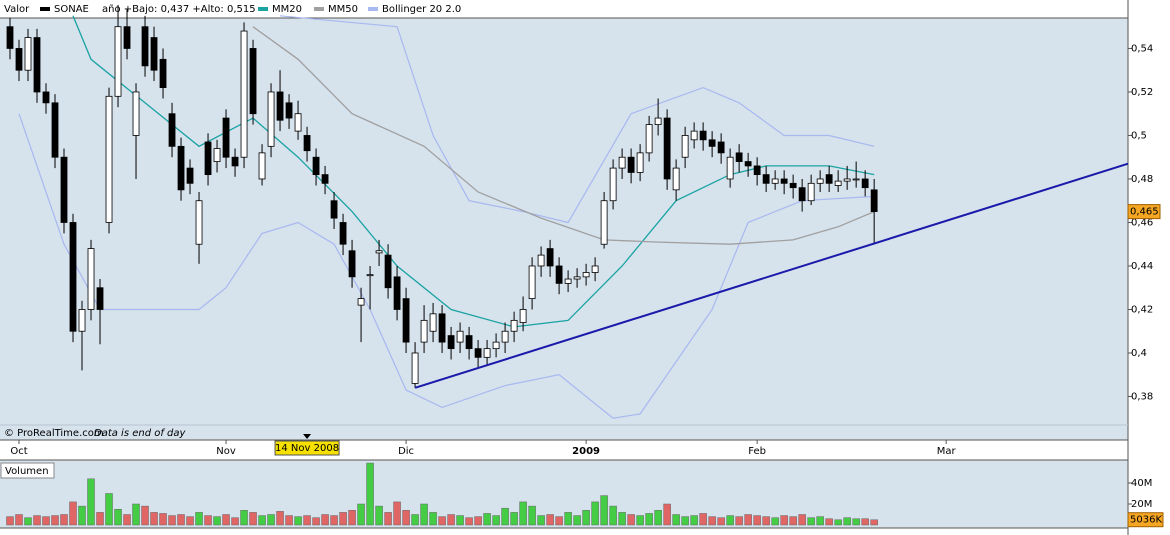  What do you see at coordinates (54, 433) in the screenshot?
I see `footer: © ProRealTime.com` at bounding box center [54, 433].